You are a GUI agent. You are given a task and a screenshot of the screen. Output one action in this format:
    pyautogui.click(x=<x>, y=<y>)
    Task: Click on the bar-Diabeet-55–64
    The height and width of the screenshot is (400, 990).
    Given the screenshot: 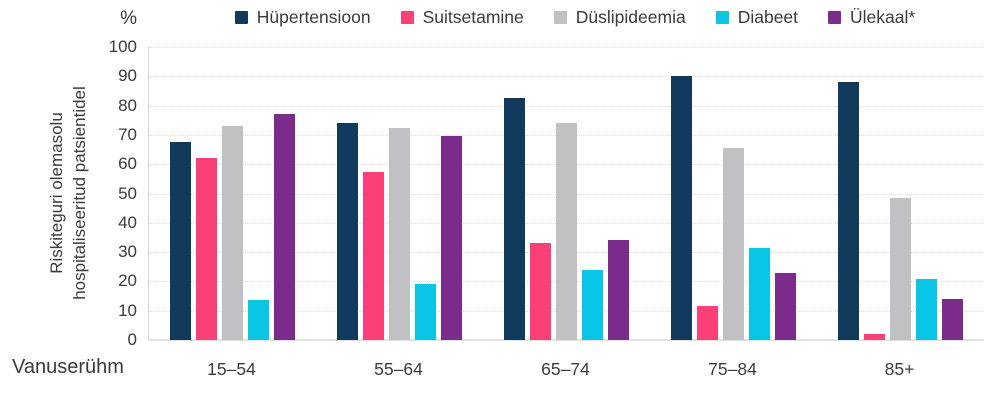 What is the action you would take?
    pyautogui.click(x=425, y=312)
    